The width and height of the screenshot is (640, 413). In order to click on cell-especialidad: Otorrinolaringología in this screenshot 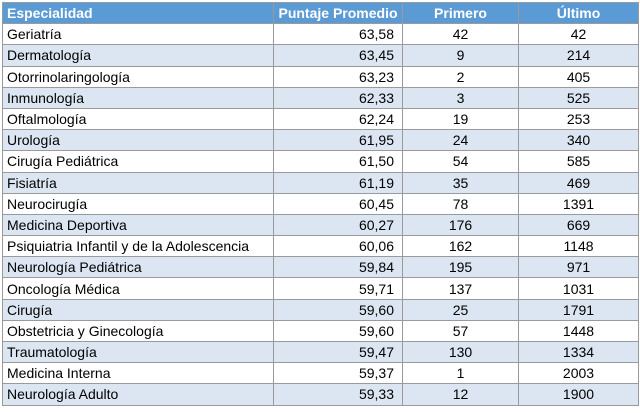, I will do `click(138, 76)`.